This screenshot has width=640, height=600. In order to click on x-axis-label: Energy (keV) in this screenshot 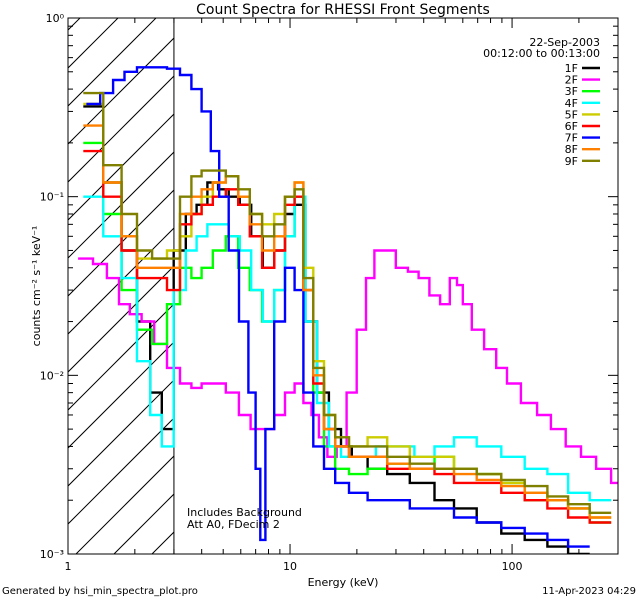, I will do `click(343, 582)`.